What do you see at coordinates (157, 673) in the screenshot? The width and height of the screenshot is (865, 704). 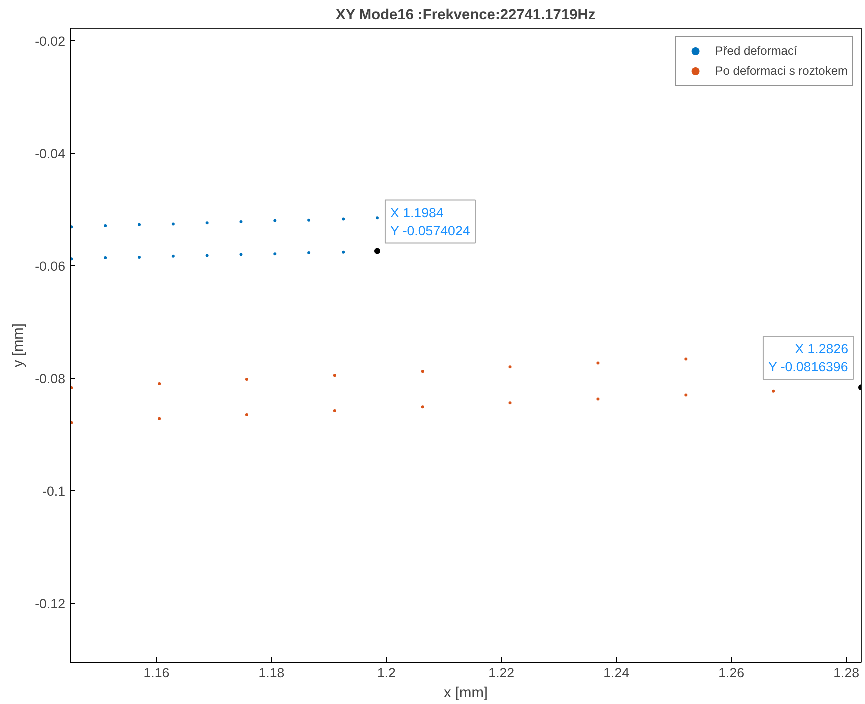 I see `x-tick-label: 1.16` at bounding box center [157, 673].